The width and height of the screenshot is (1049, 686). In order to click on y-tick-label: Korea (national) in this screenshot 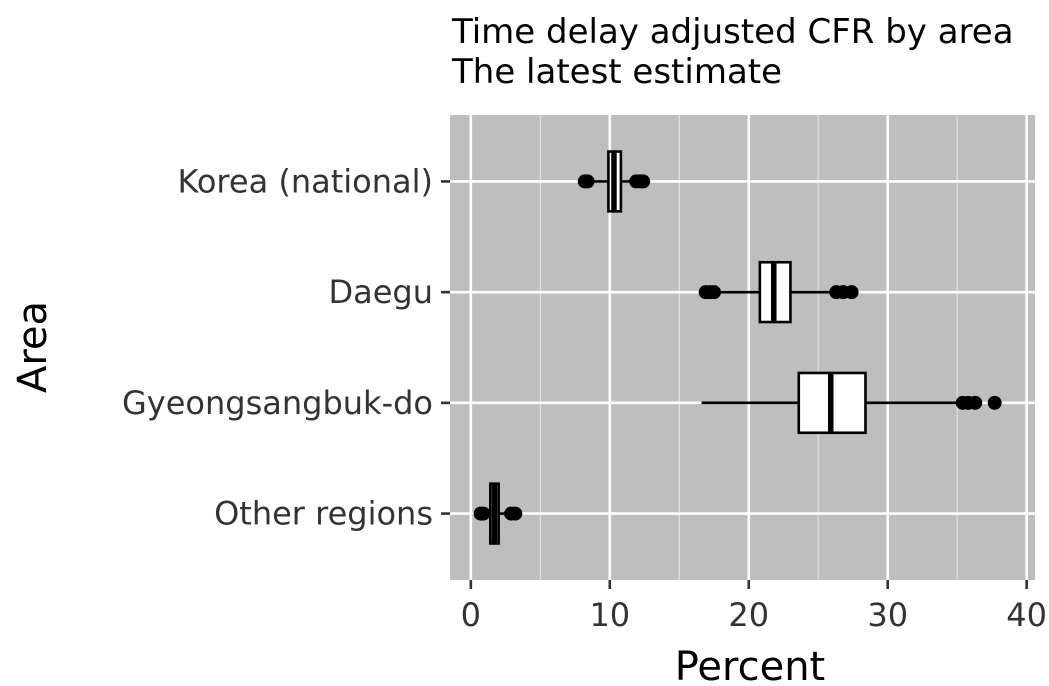, I will do `click(305, 181)`.